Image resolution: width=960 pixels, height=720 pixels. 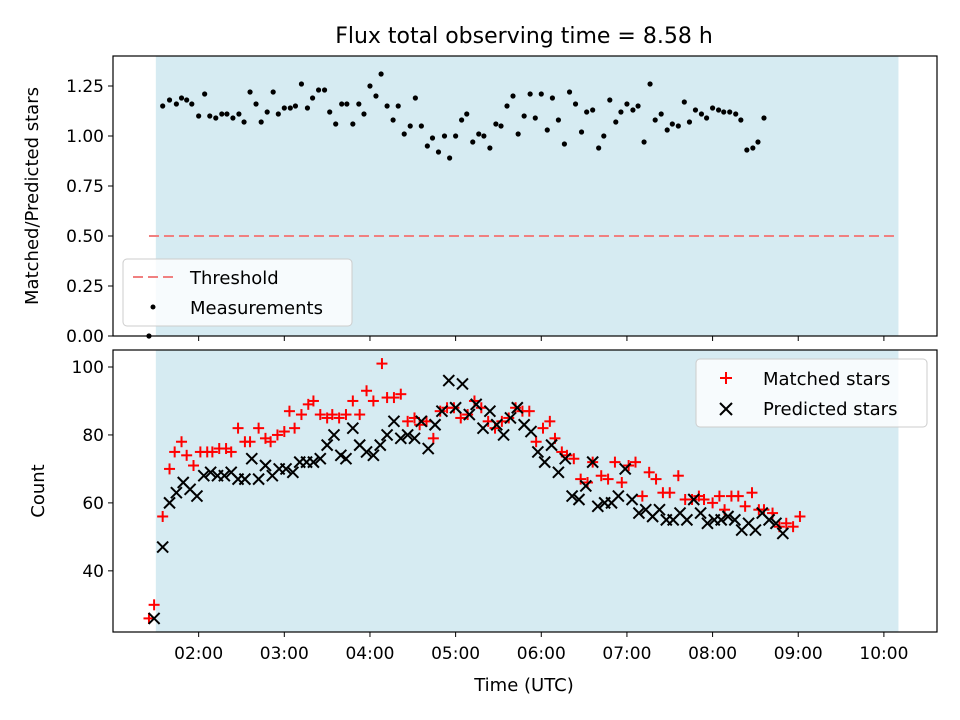 What do you see at coordinates (88, 368) in the screenshot?
I see `count-y-tick-label: 100` at bounding box center [88, 368].